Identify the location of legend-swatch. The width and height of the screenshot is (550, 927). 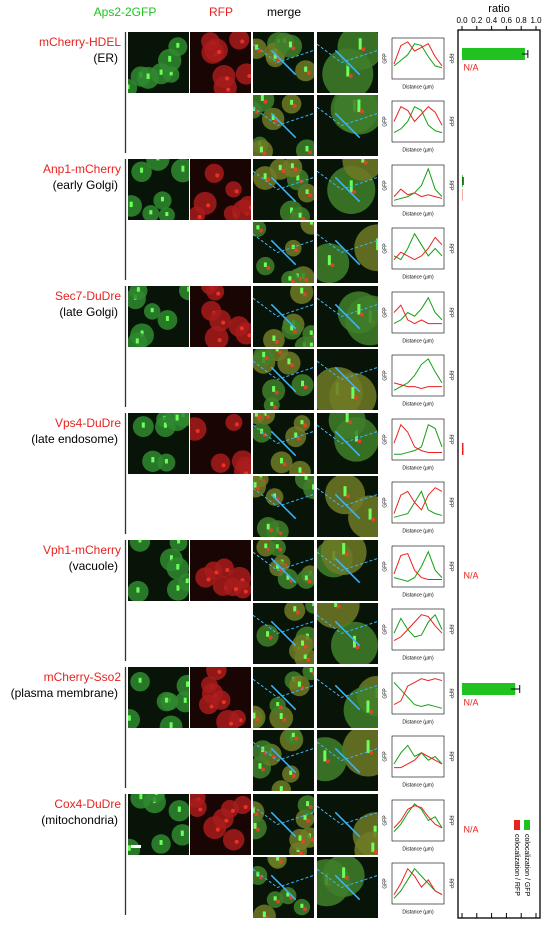
(517, 825).